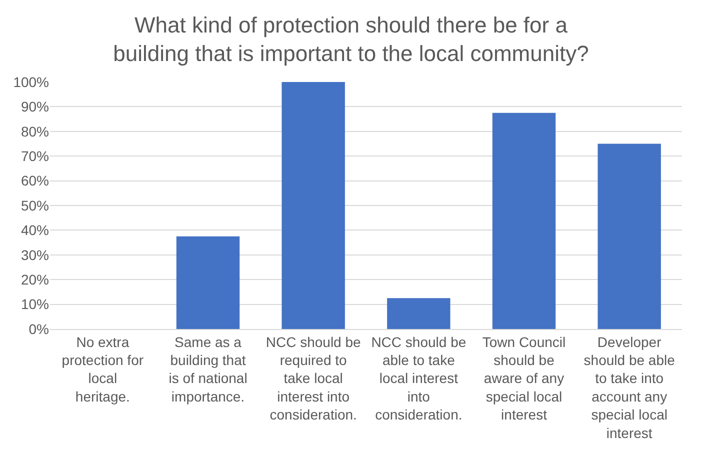 The height and width of the screenshot is (461, 702). I want to click on y-tick-label: 10%, so click(34, 304).